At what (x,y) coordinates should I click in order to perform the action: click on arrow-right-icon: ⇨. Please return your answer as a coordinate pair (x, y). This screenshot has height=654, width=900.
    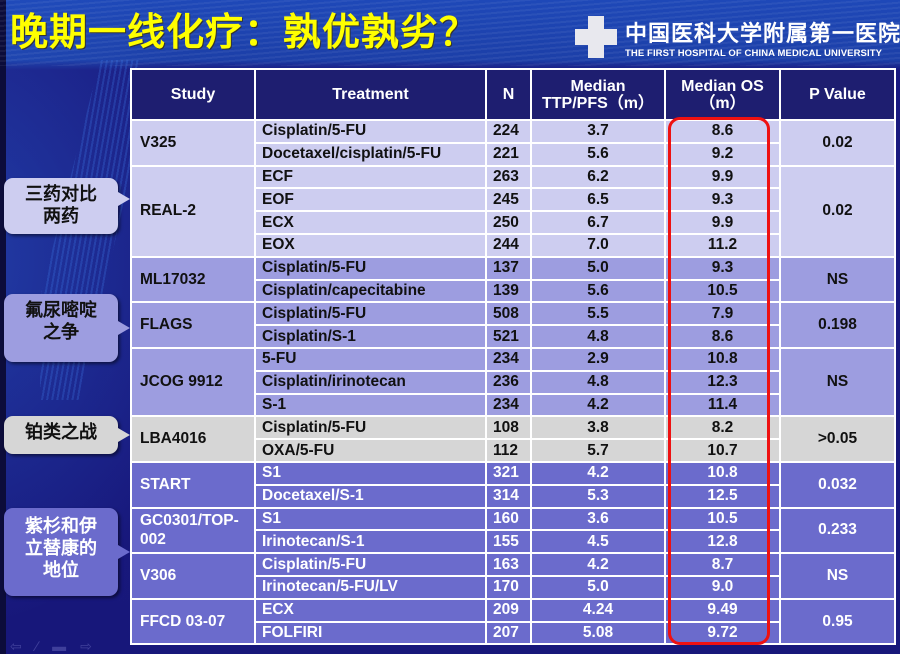
    Looking at the image, I should click on (86, 646).